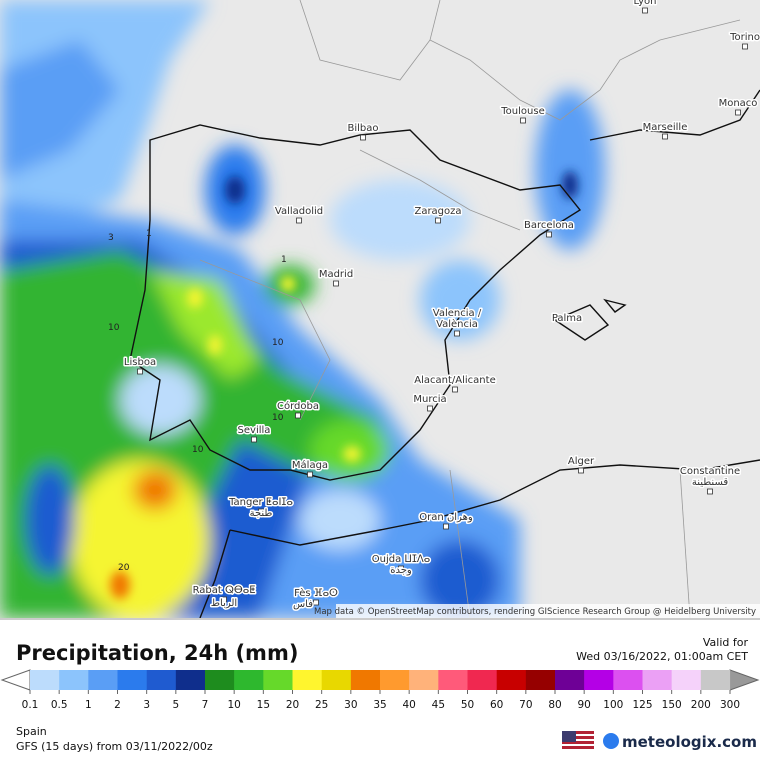 This screenshot has height=760, width=760. I want to click on tick-label: 1, so click(88, 705).